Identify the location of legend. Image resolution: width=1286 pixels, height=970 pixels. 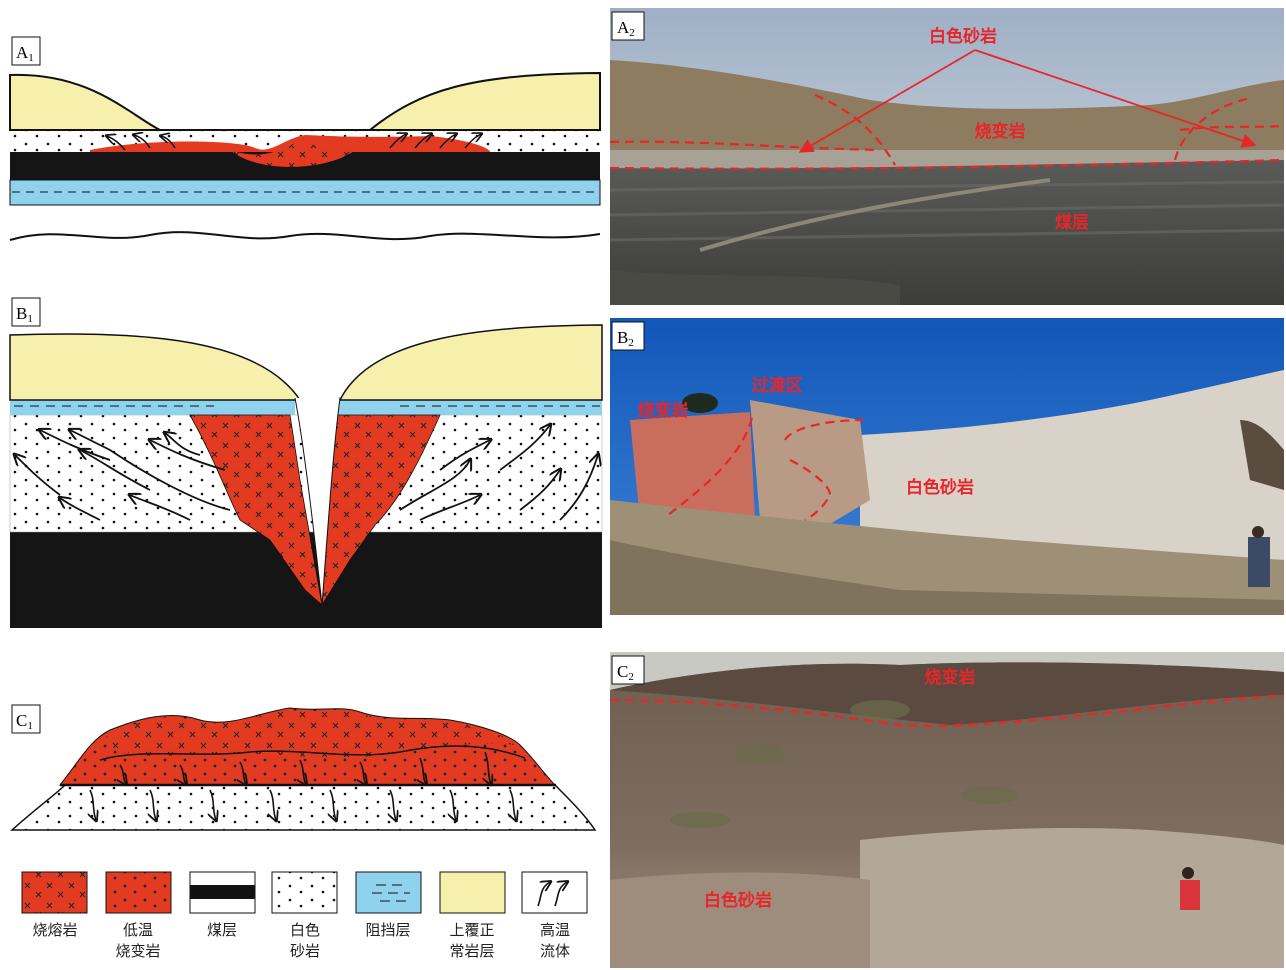
(304, 892).